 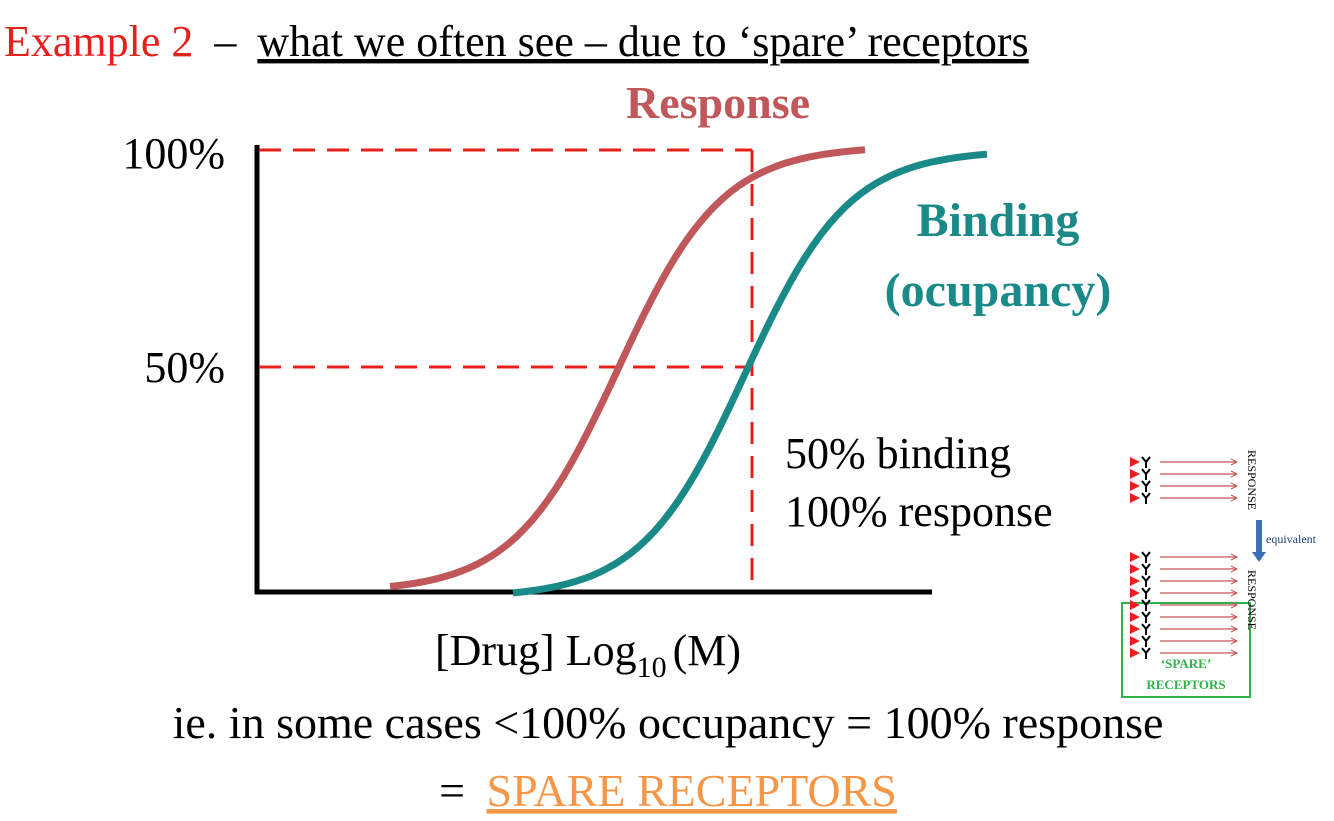 What do you see at coordinates (998, 290) in the screenshot?
I see `binding-label: (ocupancy)` at bounding box center [998, 290].